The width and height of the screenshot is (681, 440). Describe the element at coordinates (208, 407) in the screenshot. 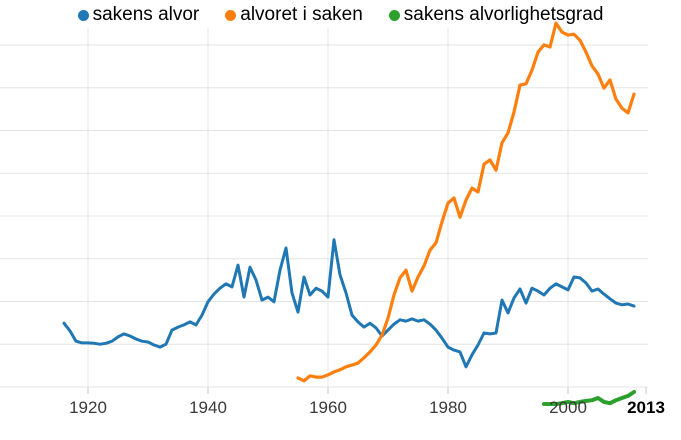

I see `x-axis-label-1940: 1940` at that location.